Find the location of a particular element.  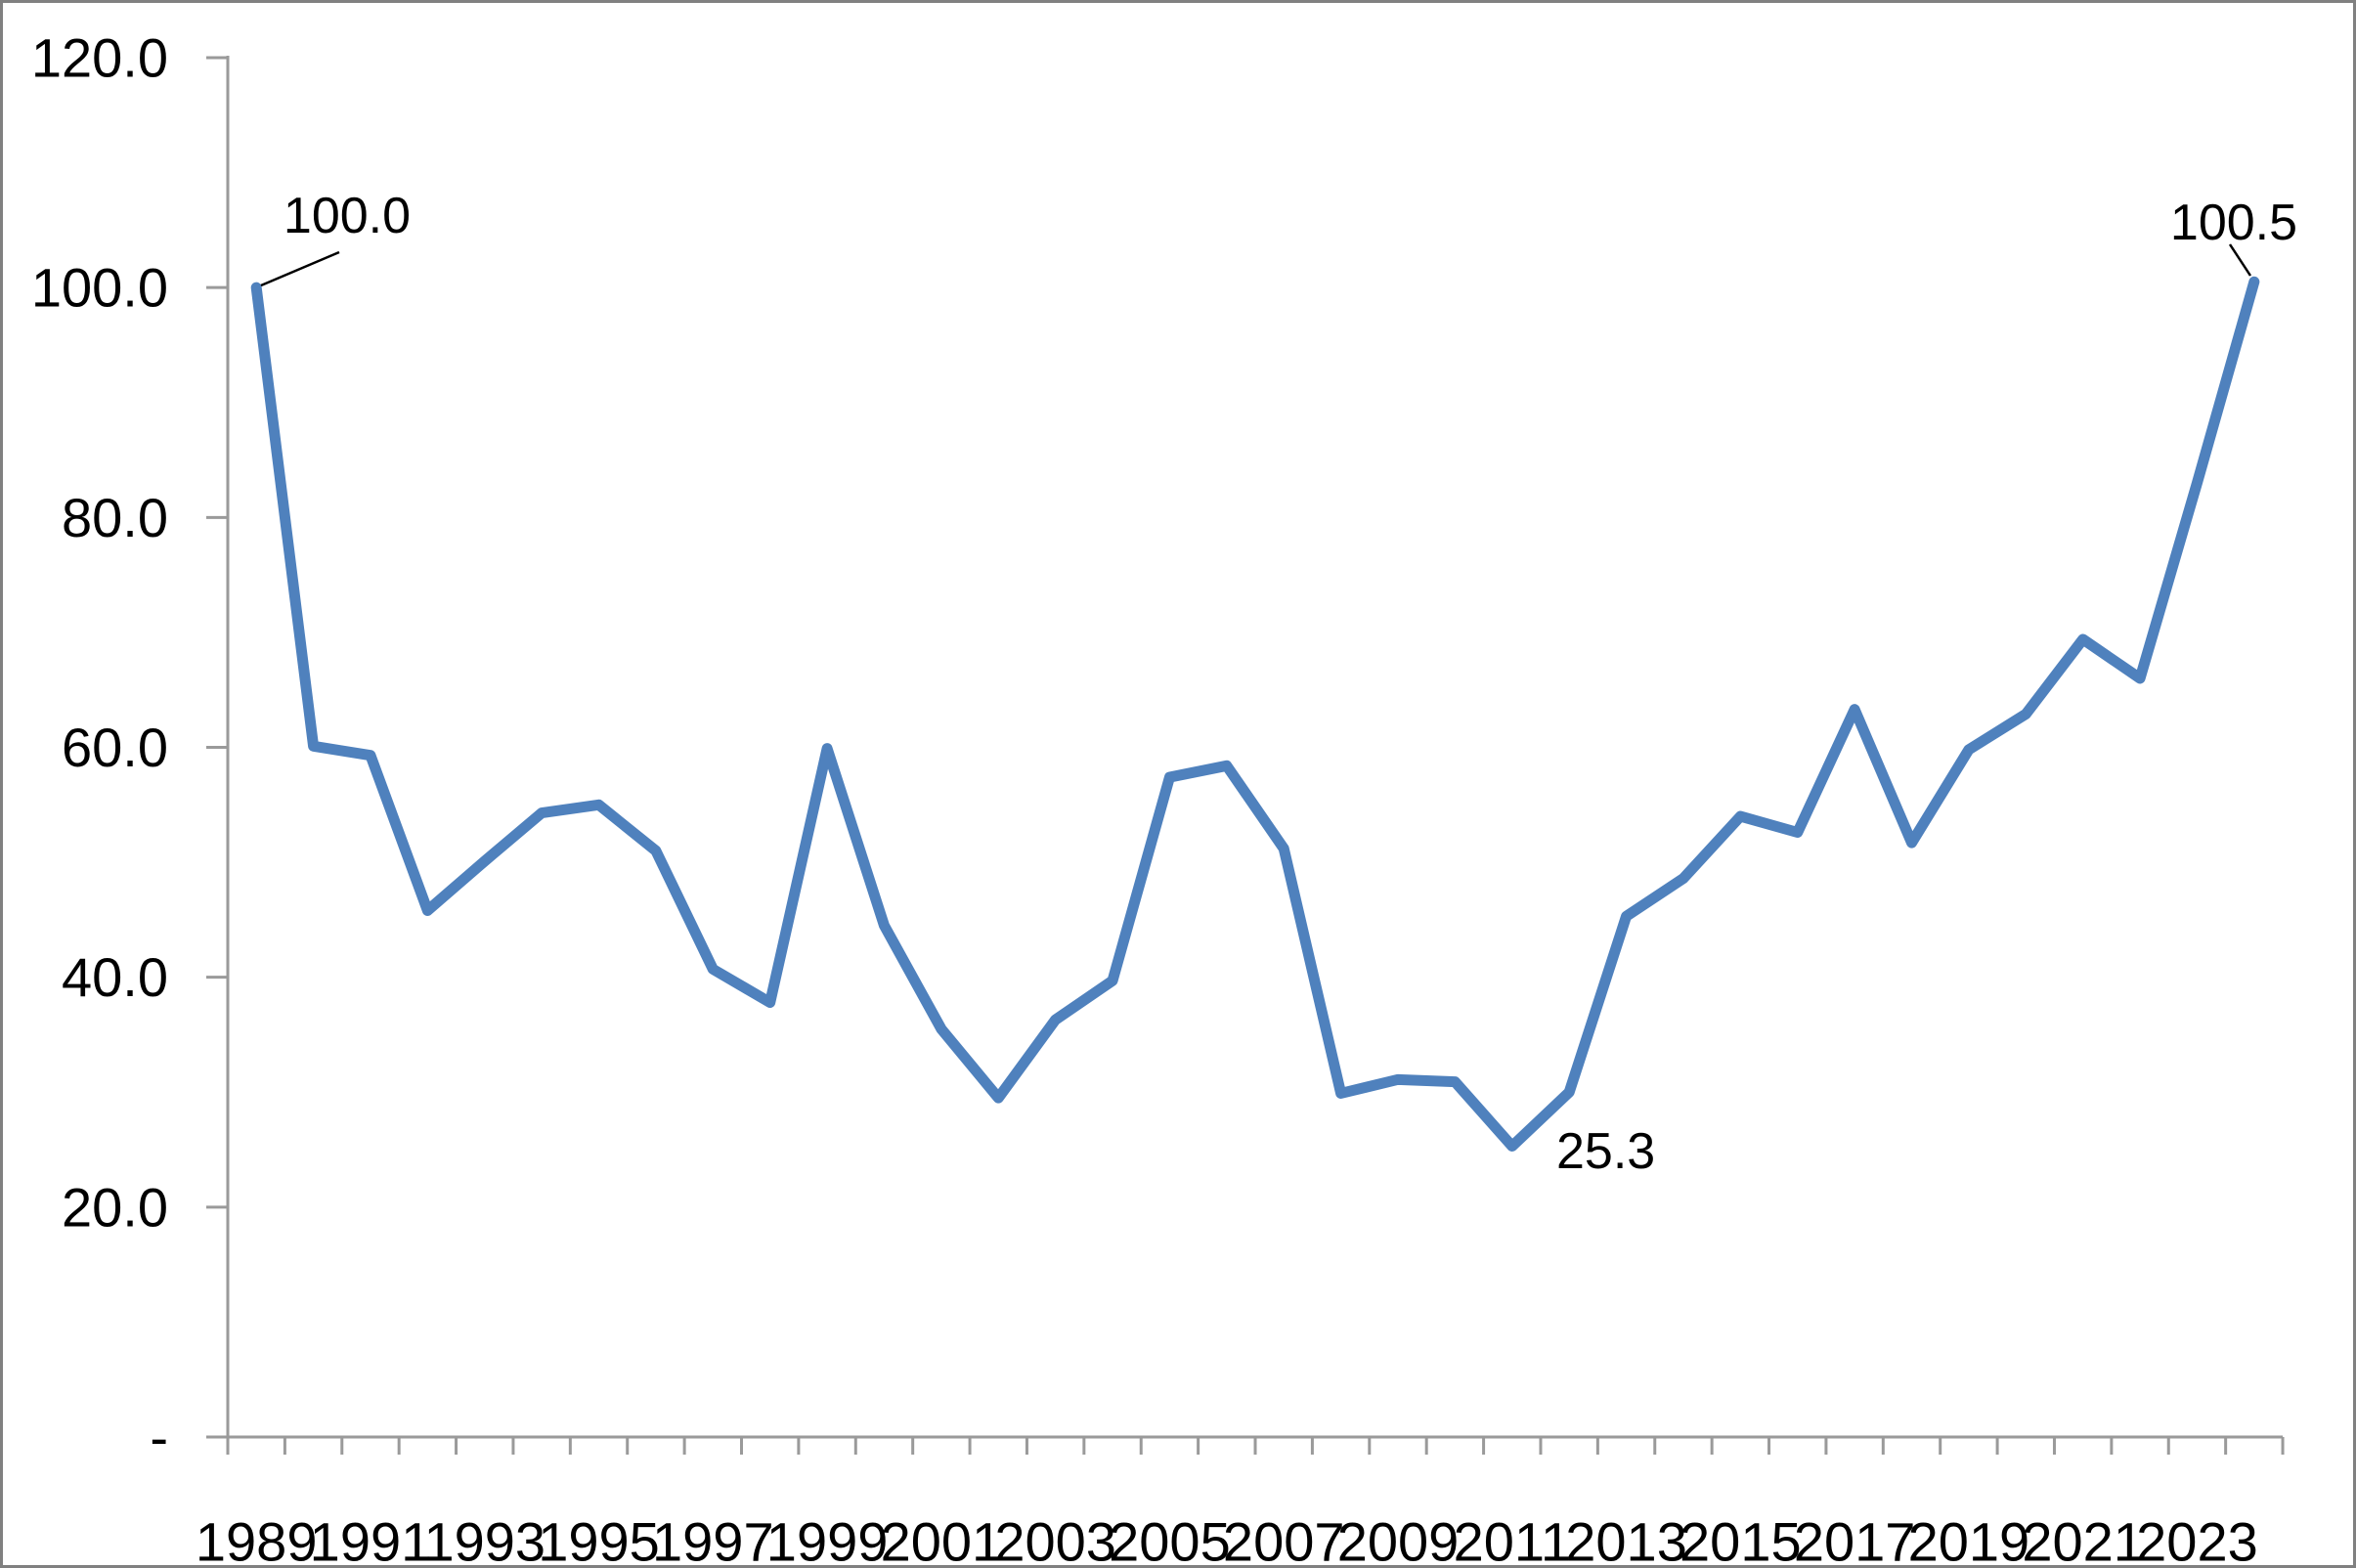

x-tick-label: 2005 is located at coordinates (1170, 1539).